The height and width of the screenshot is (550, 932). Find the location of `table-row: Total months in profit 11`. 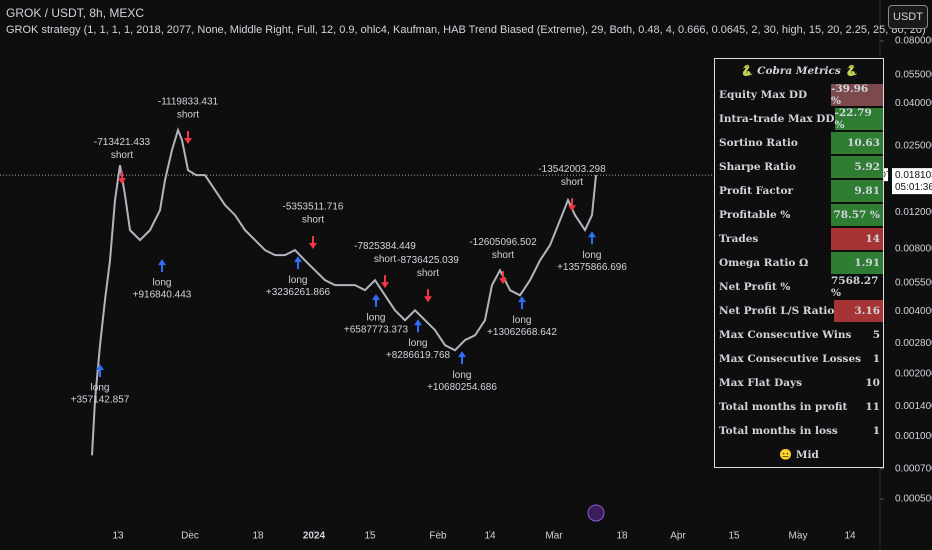

table-row: Total months in profit 11 is located at coordinates (799, 407).